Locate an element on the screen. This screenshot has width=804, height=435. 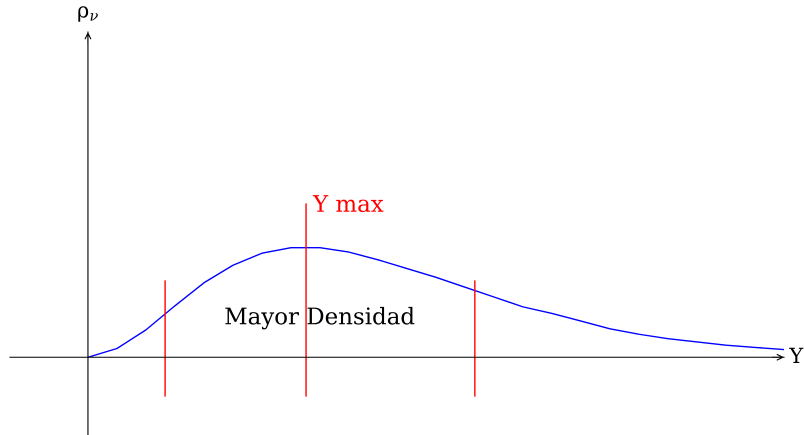
x-axis-title: Y is located at coordinates (796, 355).